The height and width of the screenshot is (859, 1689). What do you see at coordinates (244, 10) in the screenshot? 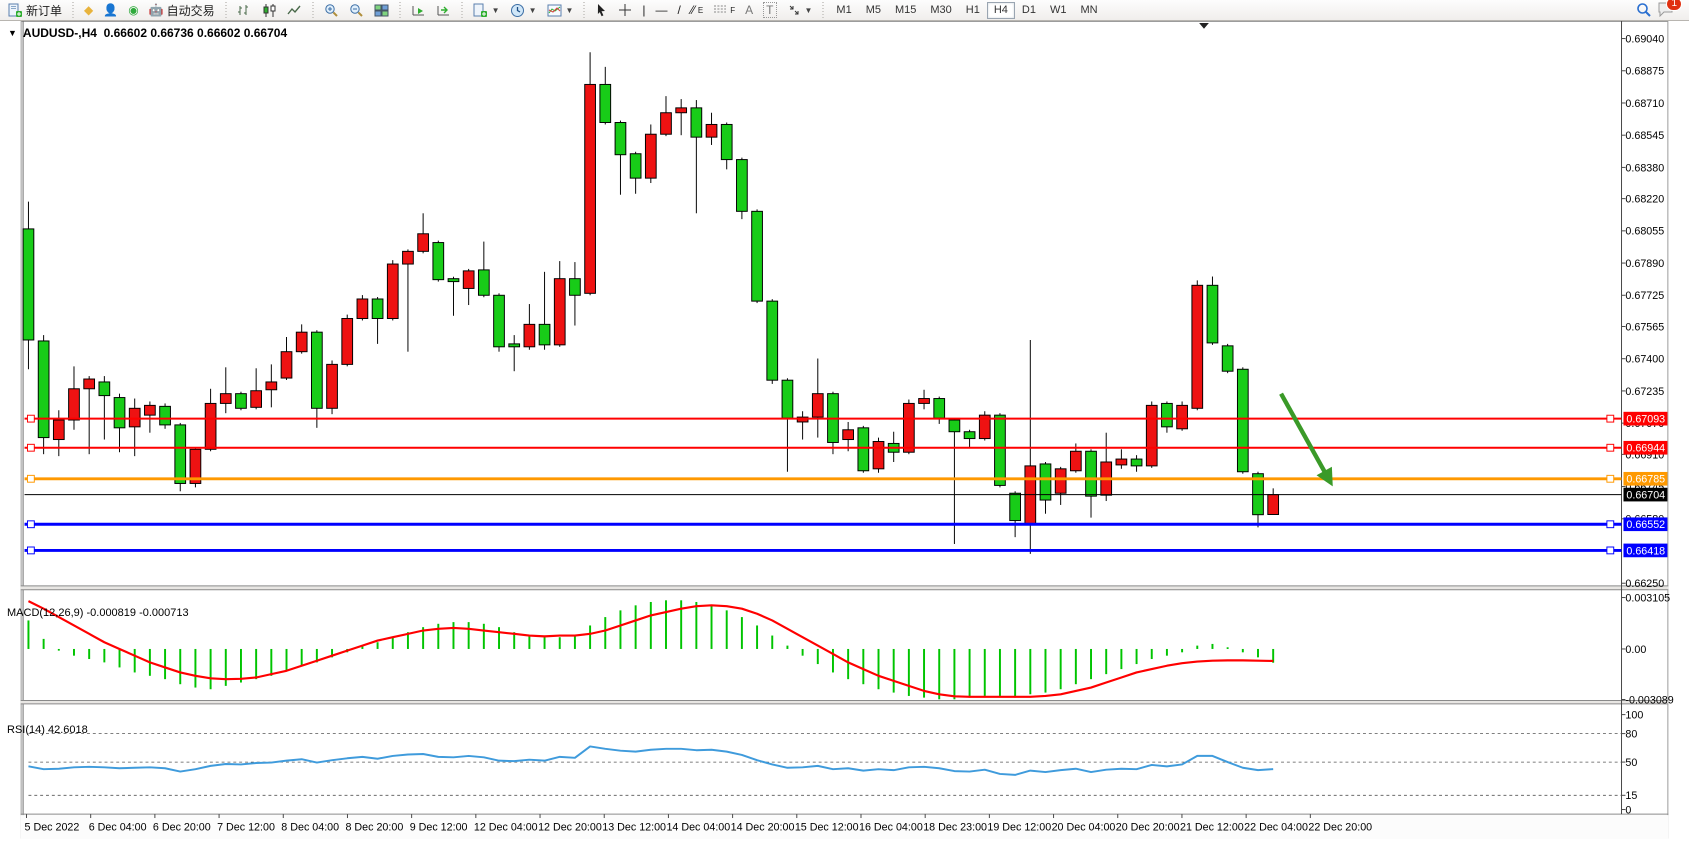
I see `bar-chart-mode-button` at bounding box center [244, 10].